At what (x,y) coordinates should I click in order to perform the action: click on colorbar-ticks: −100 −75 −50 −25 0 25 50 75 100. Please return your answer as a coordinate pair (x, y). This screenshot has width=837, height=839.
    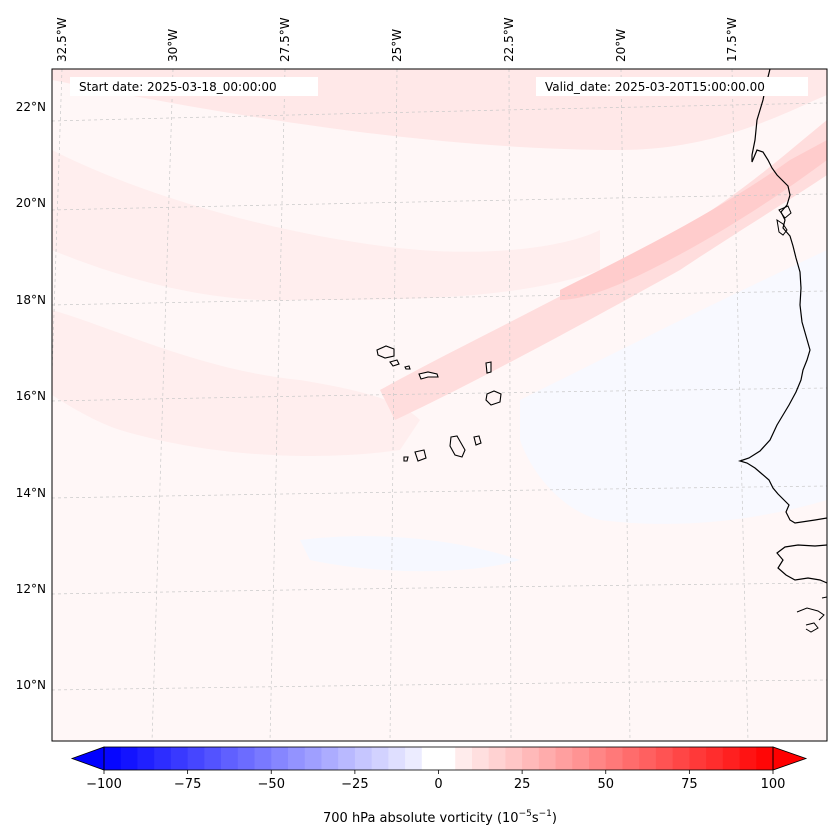
    Looking at the image, I should click on (435, 781).